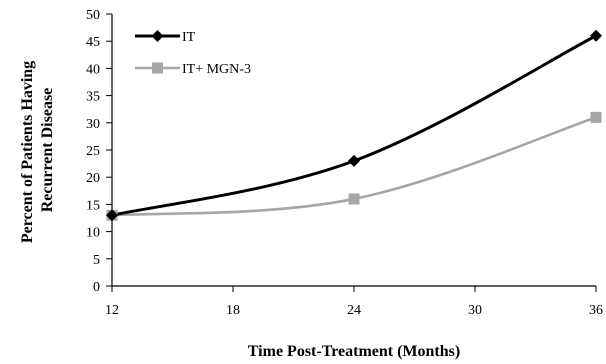 This screenshot has height=364, width=606. What do you see at coordinates (475, 310) in the screenshot?
I see `x-tick-label: 30` at bounding box center [475, 310].